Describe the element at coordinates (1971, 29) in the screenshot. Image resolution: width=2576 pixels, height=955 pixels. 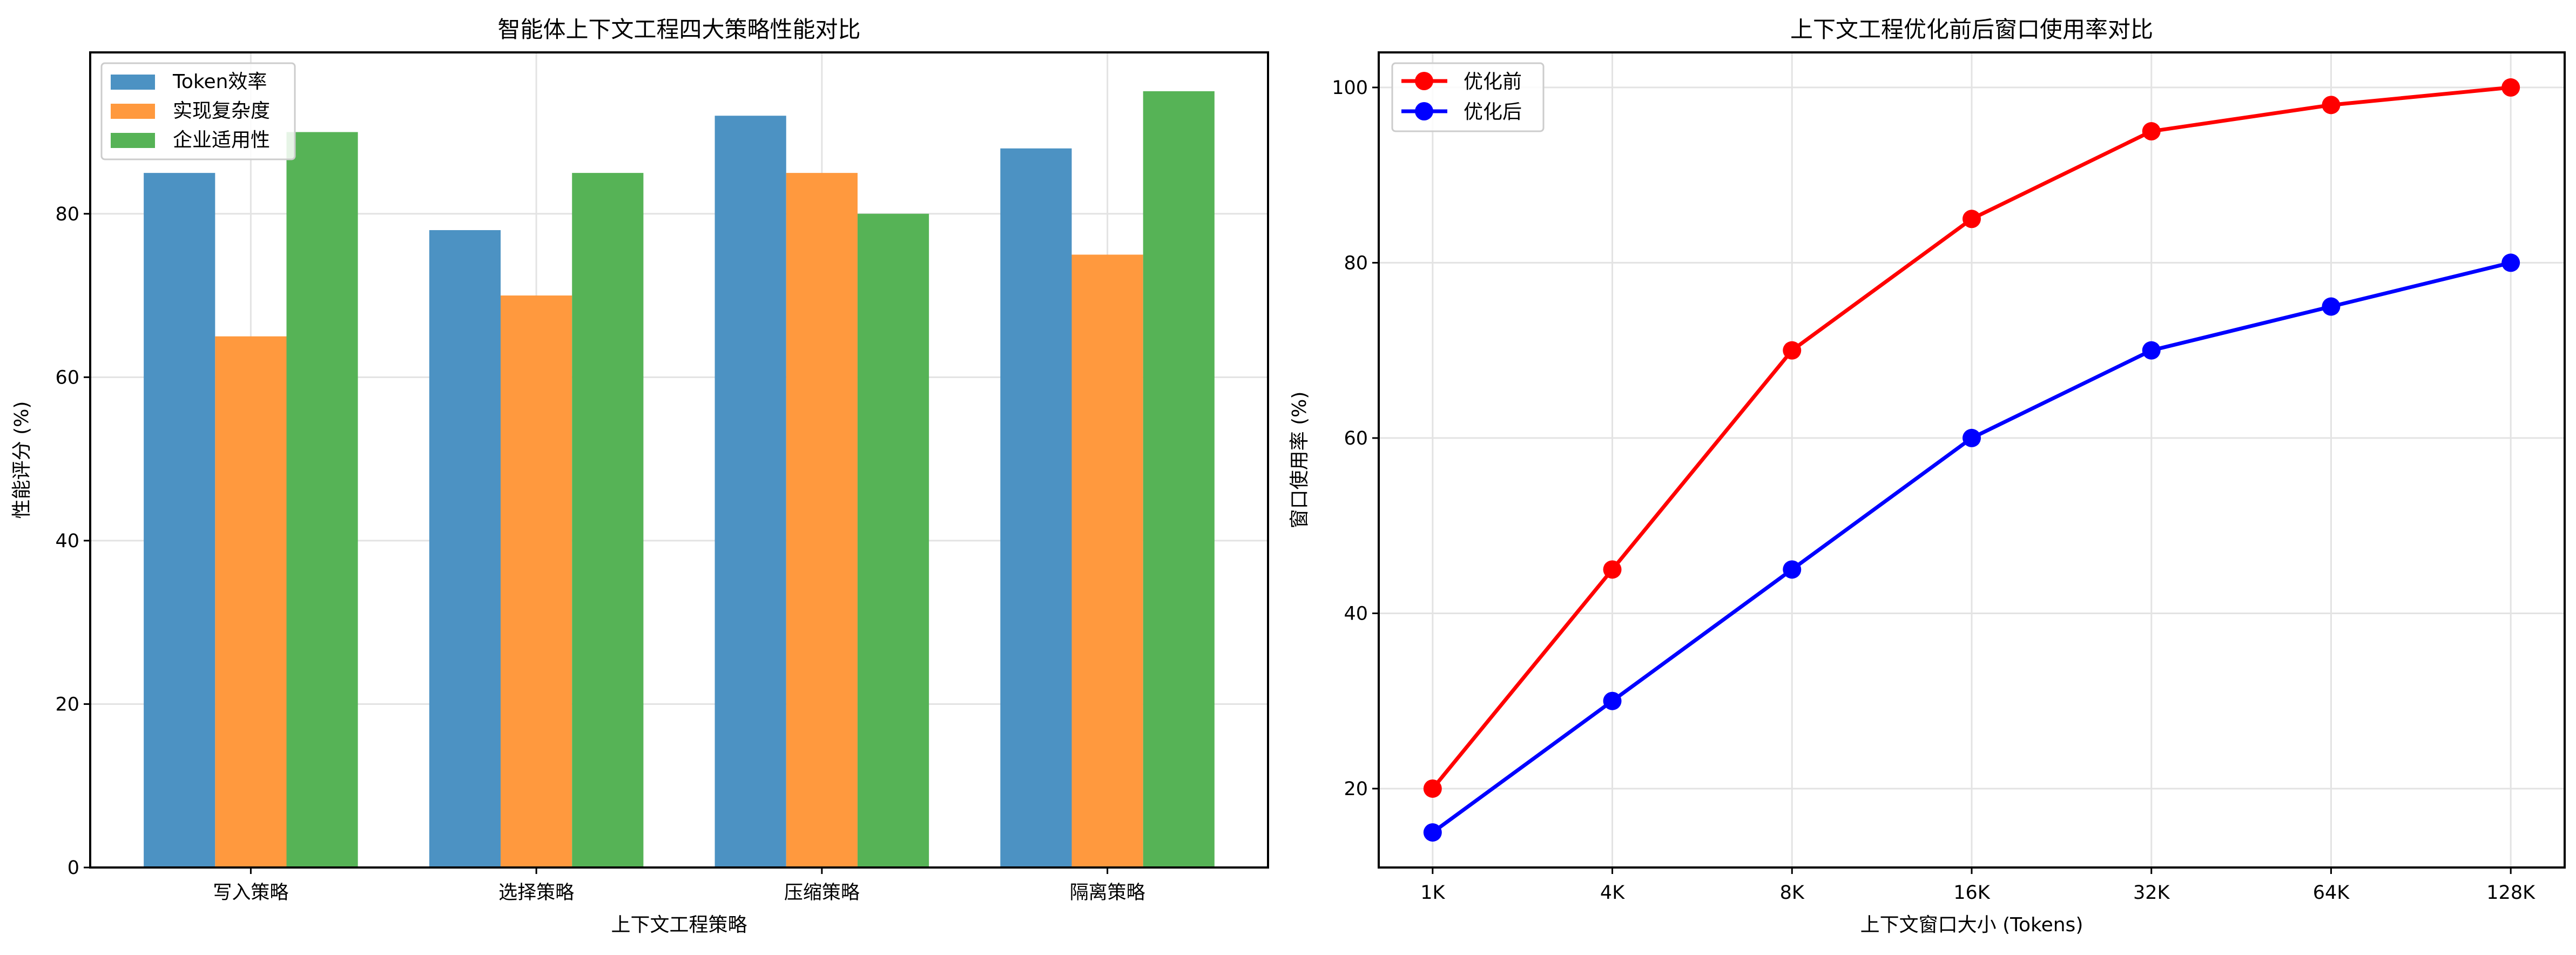
I see `chart-title: 上下文工程优化前后窗口使用率对比` at that location.